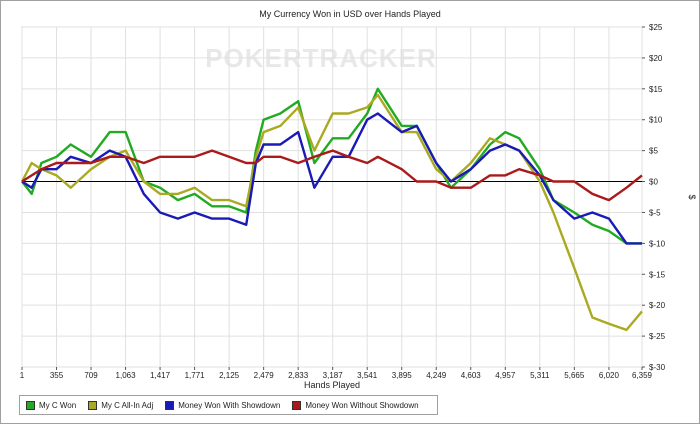 The image size is (700, 424). Describe the element at coordinates (91, 375) in the screenshot. I see `x-tick-label: 709` at that location.